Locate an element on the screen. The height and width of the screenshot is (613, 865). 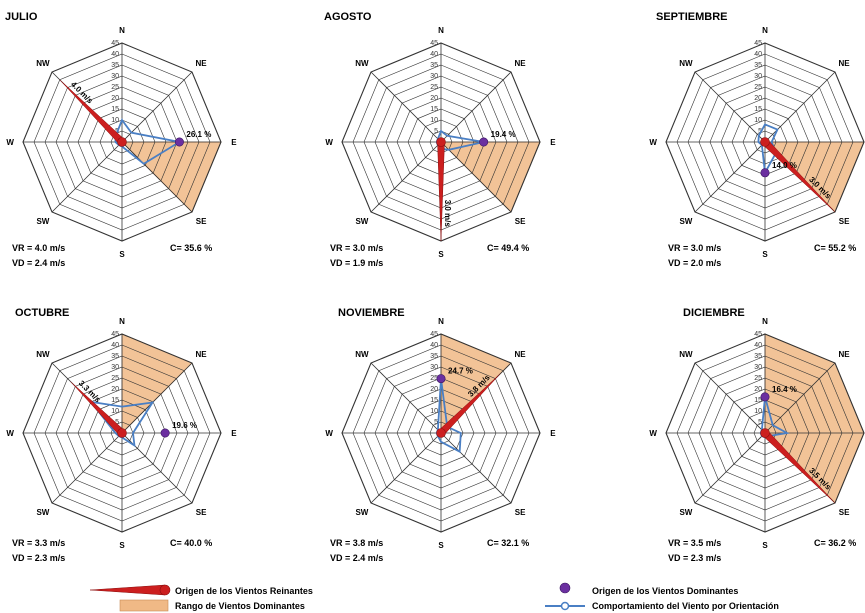
vd-value: VD = 2.0 m/s is located at coordinates (694, 263).